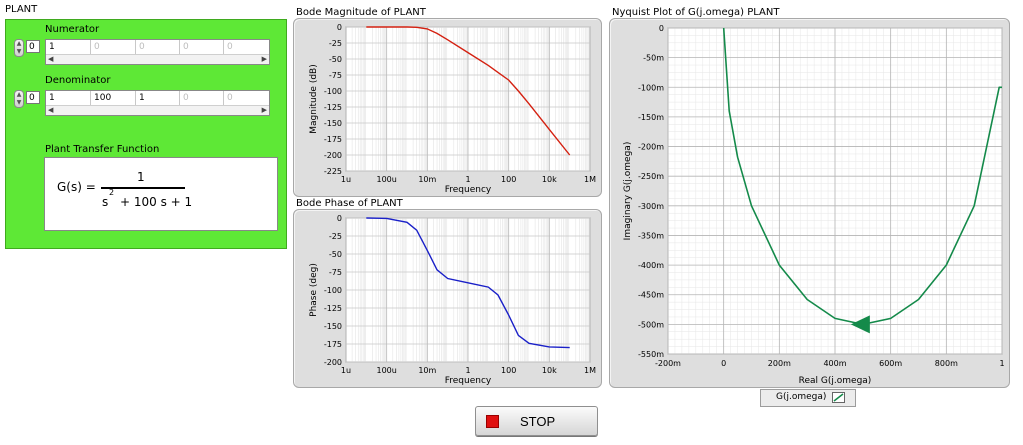 This screenshot has width=1023, height=445. I want to click on y-axis-label: Phase (deg), so click(314, 290).